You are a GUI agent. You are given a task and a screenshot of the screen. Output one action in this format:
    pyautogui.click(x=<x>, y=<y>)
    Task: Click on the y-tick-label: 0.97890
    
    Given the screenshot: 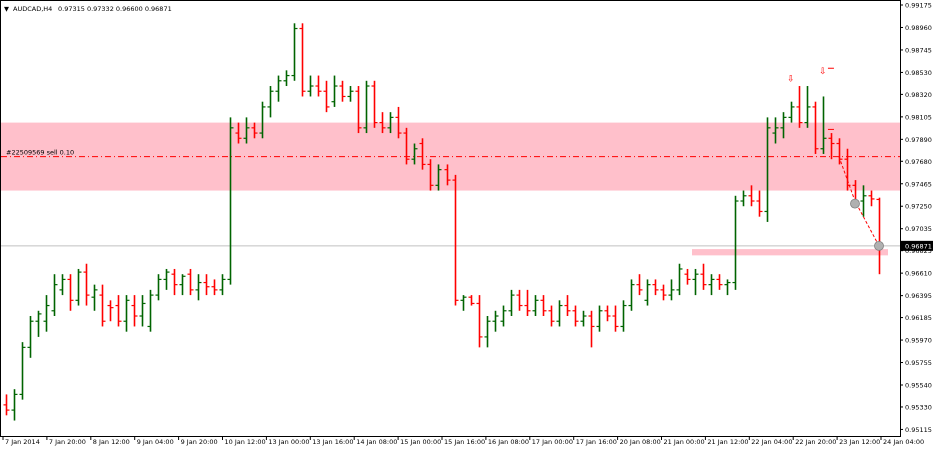 What is the action you would take?
    pyautogui.click(x=918, y=140)
    